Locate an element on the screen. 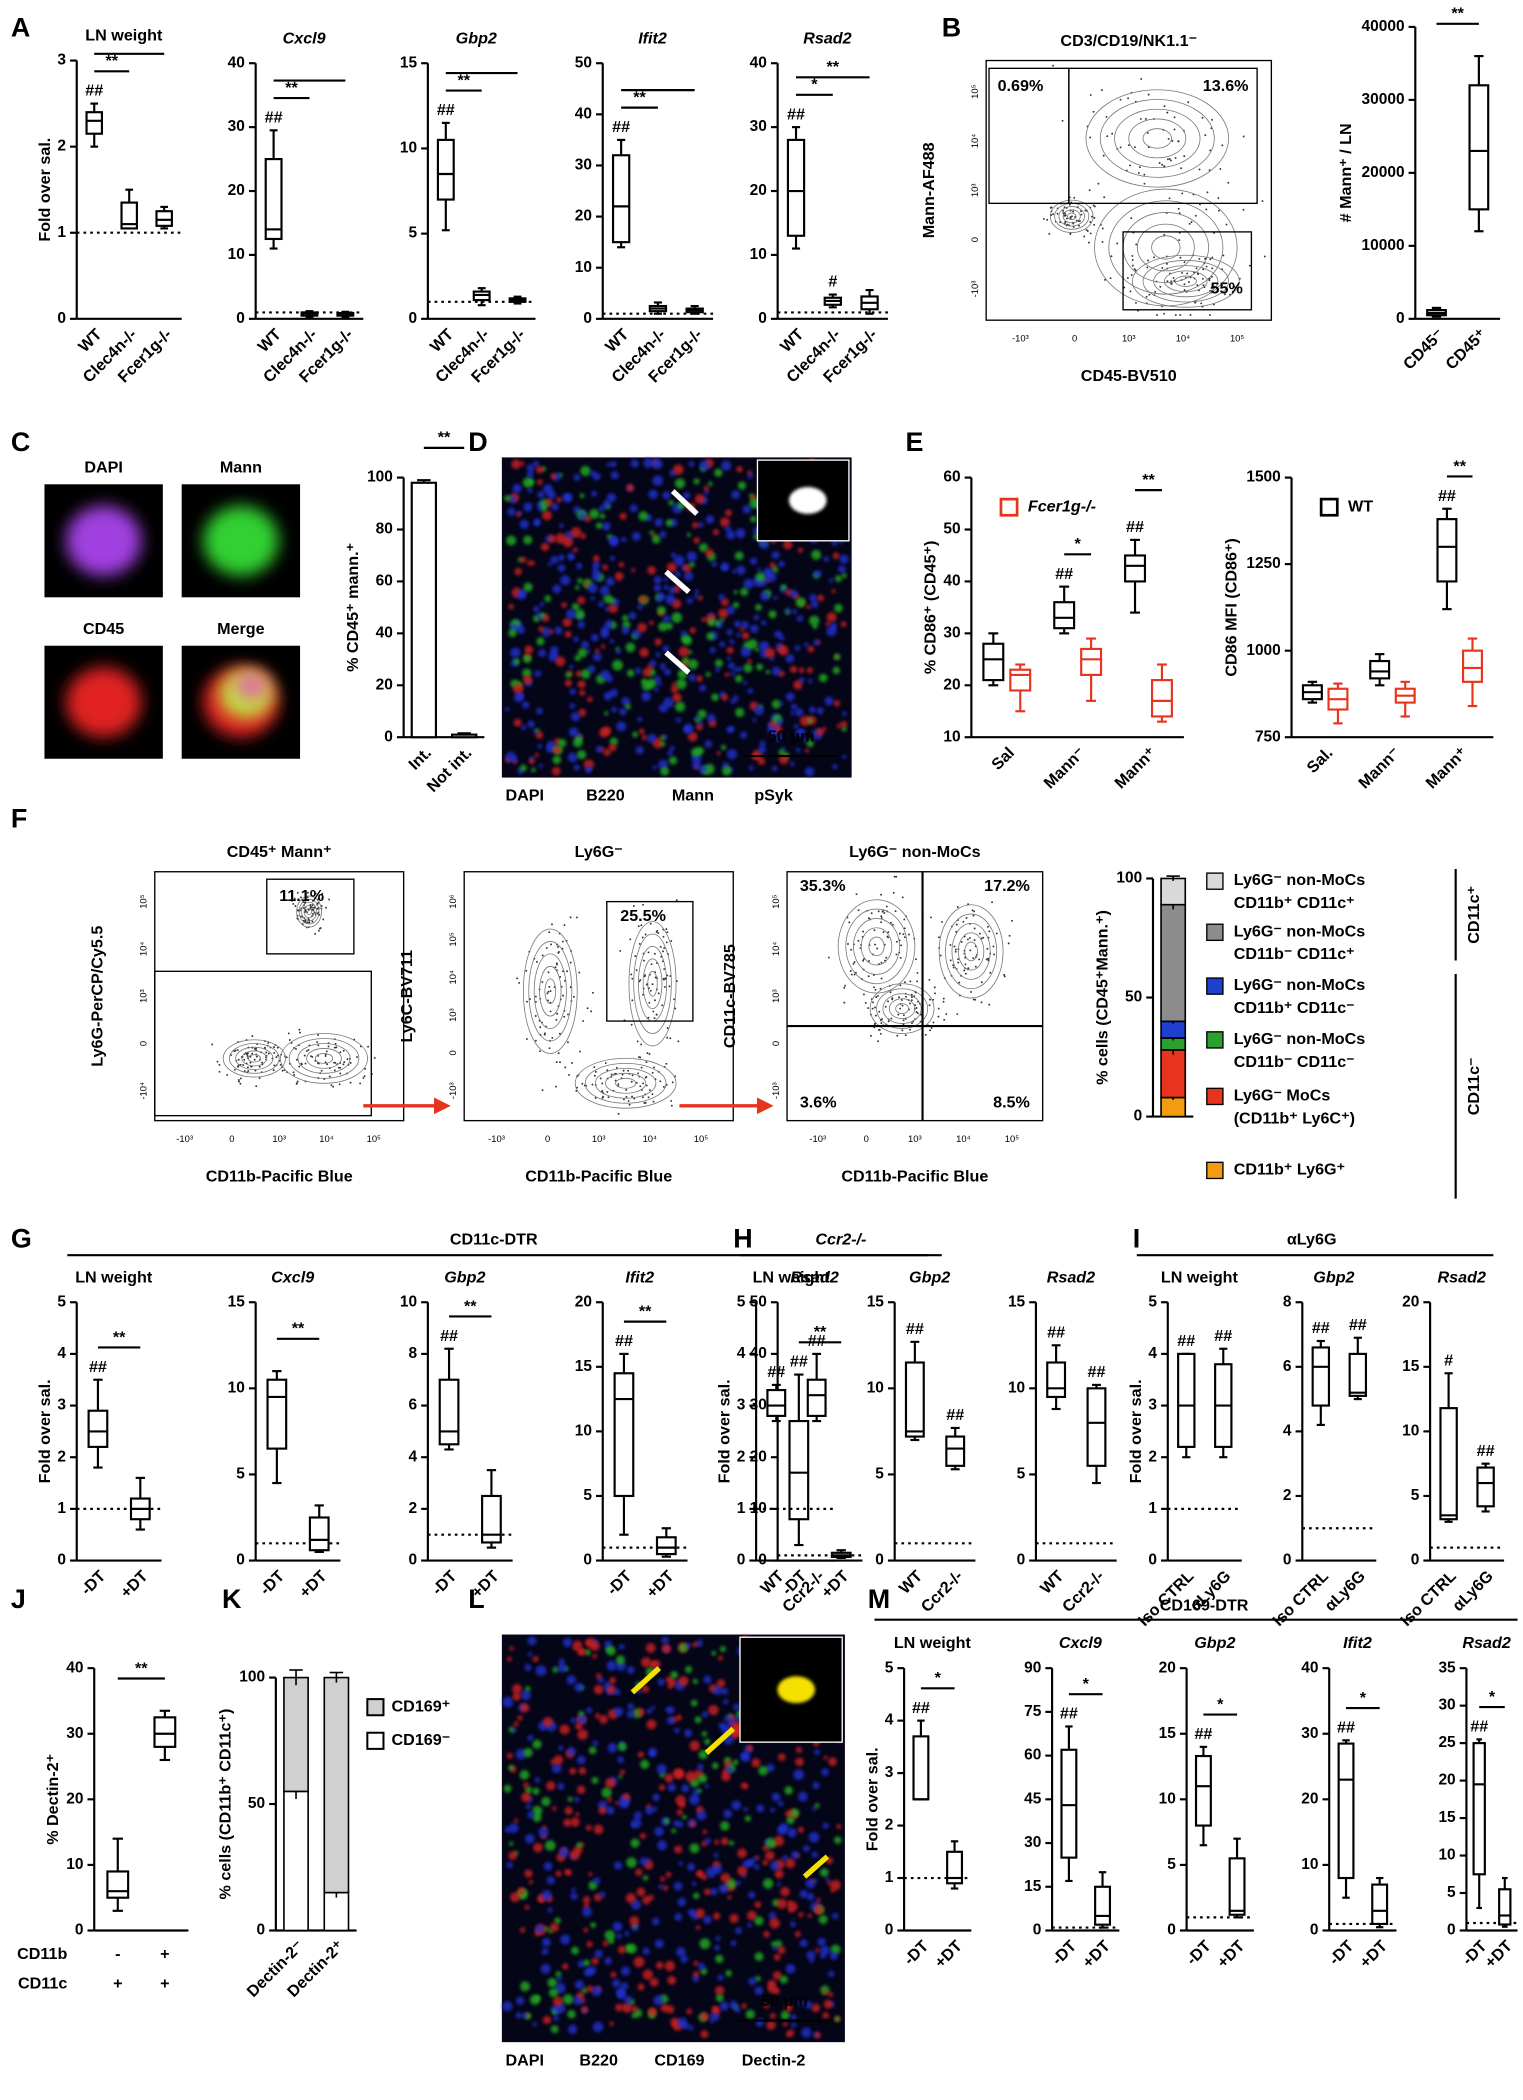 This screenshot has height=2100, width=1523. y-tick-label: 40 is located at coordinates (583, 113).